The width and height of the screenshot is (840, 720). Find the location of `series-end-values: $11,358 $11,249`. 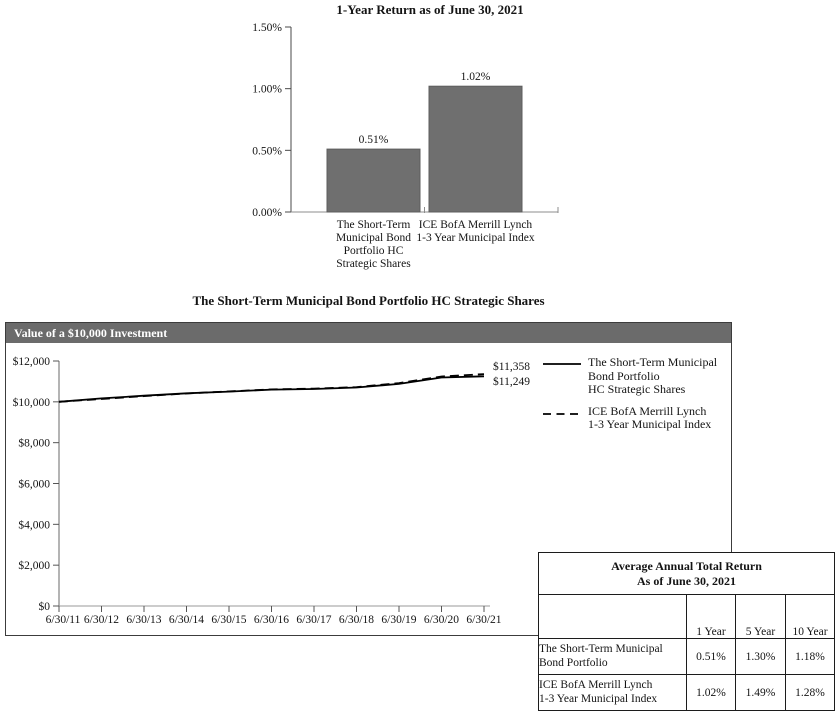

series-end-values: $11,358 $11,249 is located at coordinates (511, 374).